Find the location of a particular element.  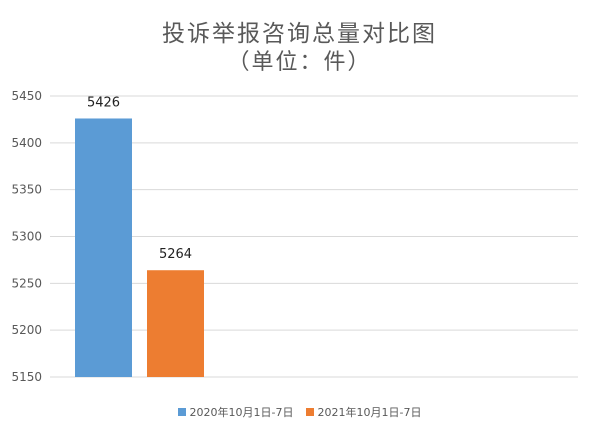

legend-item-2020: 2020年10月1日-7日 is located at coordinates (235, 412).